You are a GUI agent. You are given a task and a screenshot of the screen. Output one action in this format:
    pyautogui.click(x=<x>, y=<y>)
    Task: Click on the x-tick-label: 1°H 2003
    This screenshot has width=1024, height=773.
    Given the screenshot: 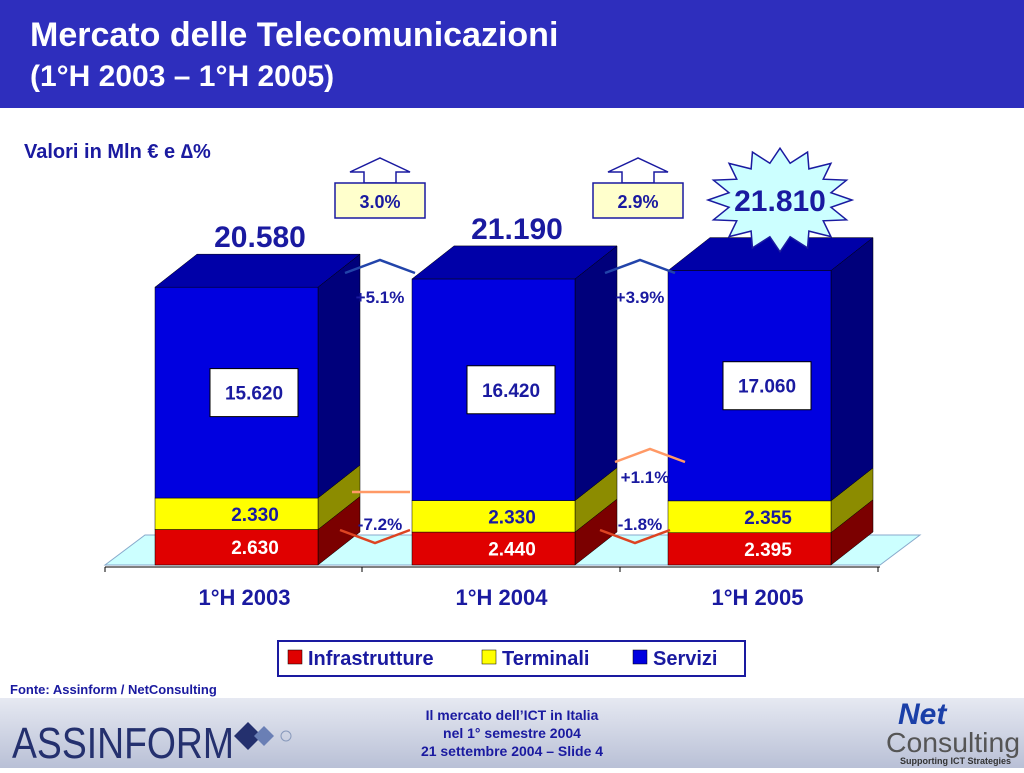 What is the action you would take?
    pyautogui.click(x=245, y=597)
    